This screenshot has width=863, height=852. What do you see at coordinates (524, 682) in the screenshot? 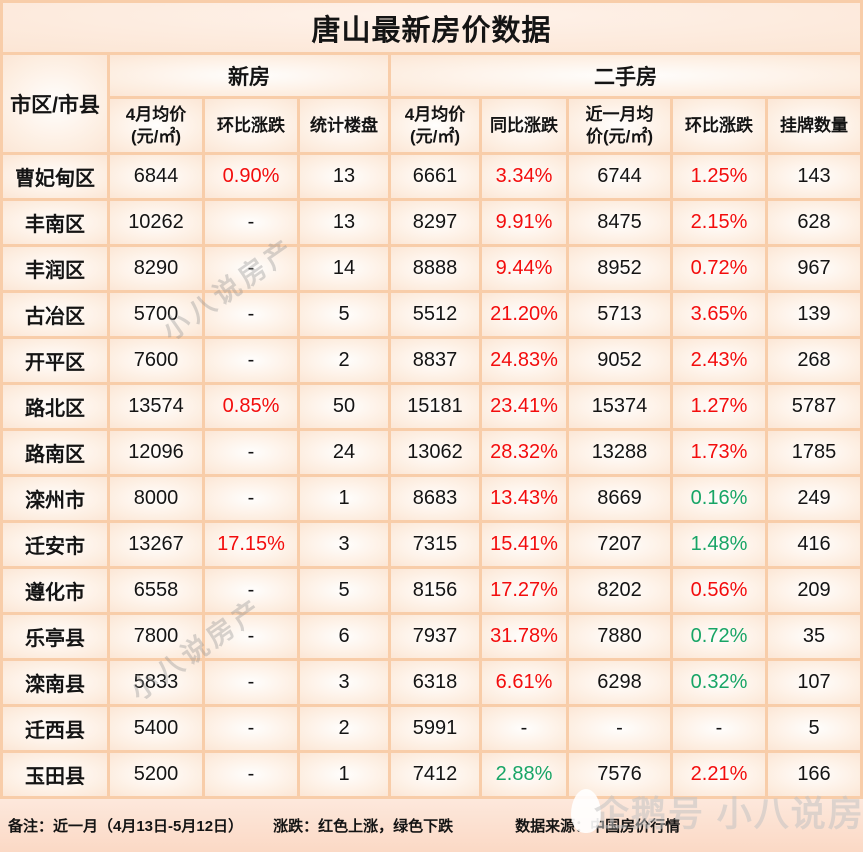
I see `value-cell: 6.61%` at bounding box center [524, 682].